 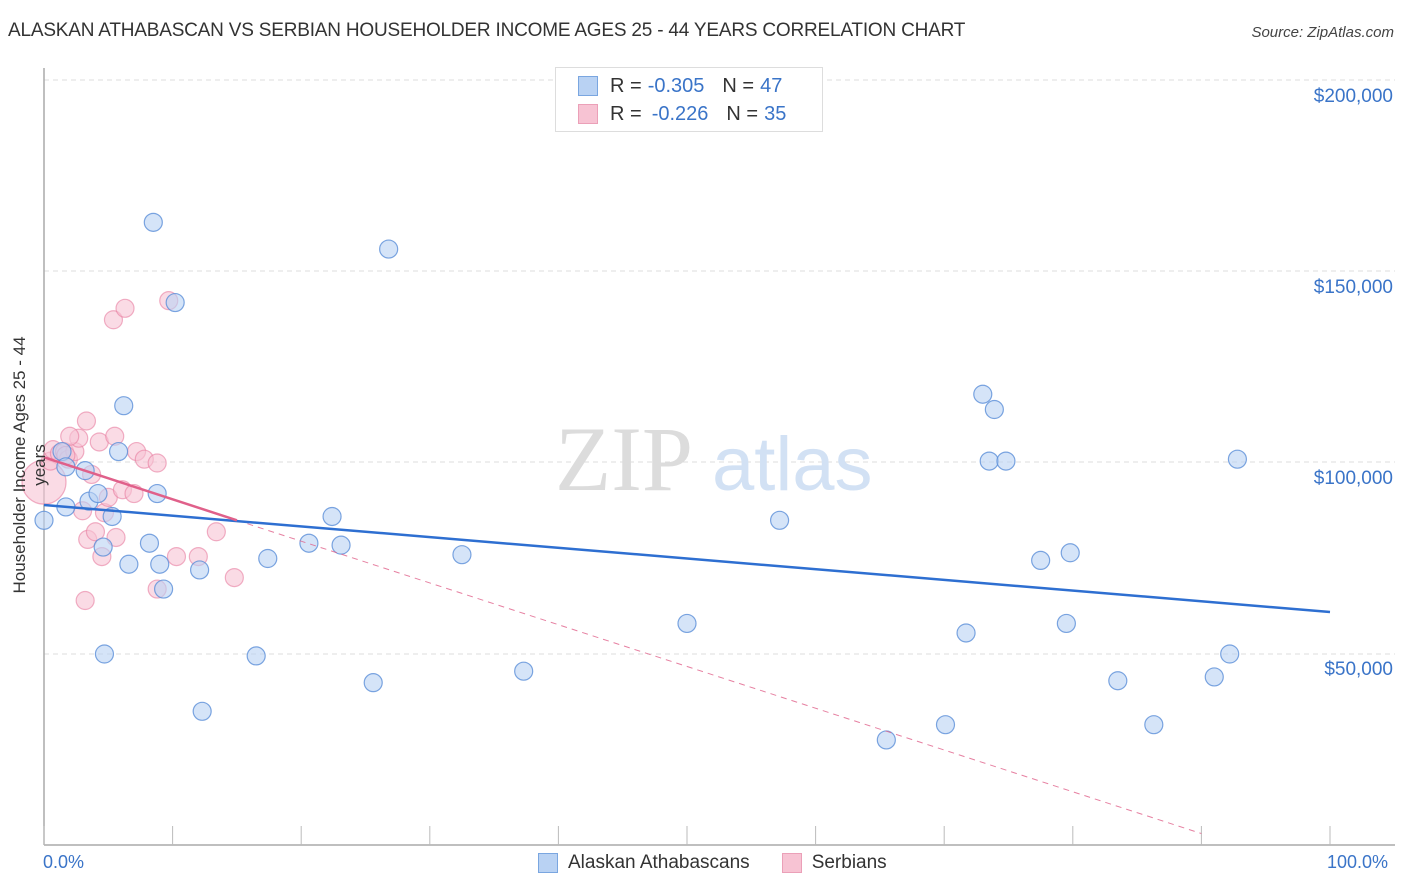 I want to click on n-value: 47, so click(x=771, y=85).